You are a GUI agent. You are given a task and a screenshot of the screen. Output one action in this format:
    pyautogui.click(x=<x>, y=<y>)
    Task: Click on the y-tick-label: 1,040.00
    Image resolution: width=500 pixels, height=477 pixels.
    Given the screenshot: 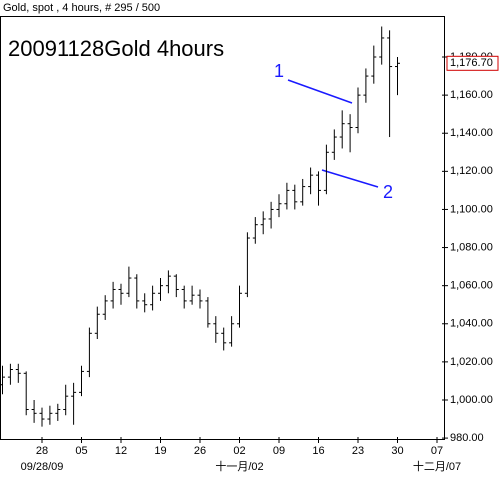 What is the action you would take?
    pyautogui.click(x=471, y=324)
    